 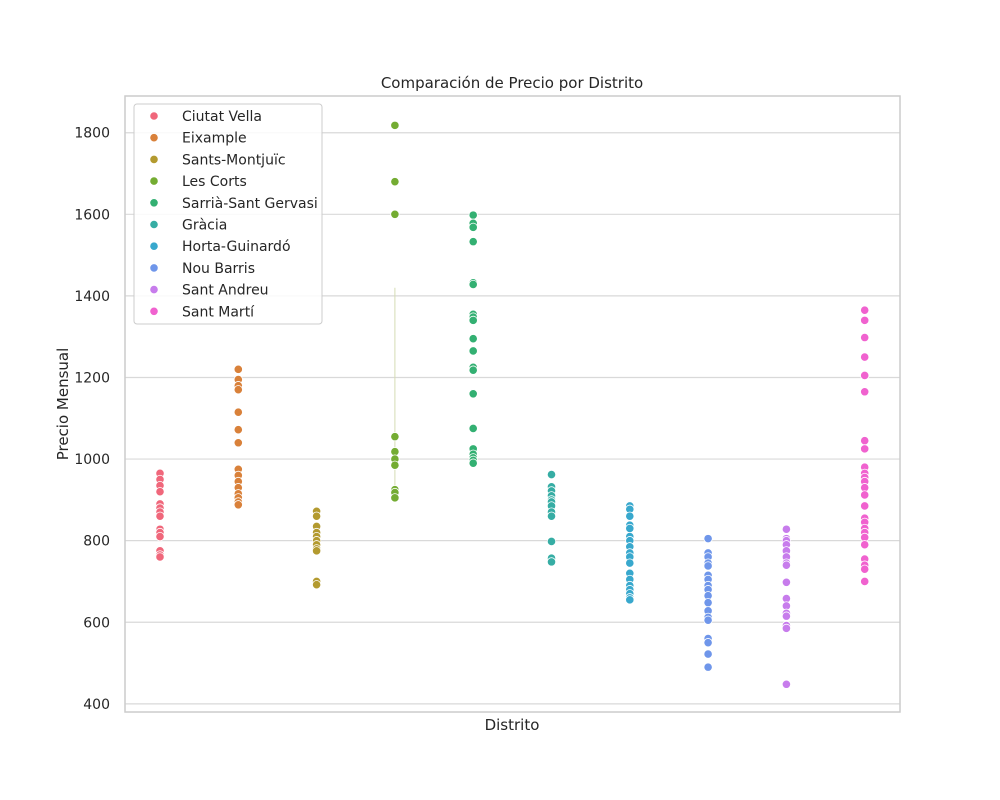 What do you see at coordinates (92, 297) in the screenshot?
I see `y-tick-label: 1400` at bounding box center [92, 297].